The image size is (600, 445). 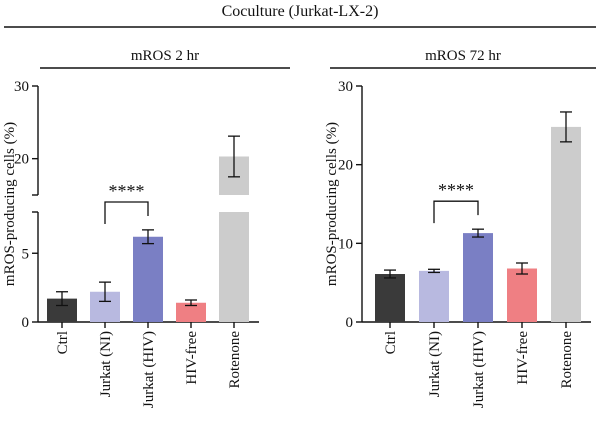 What do you see at coordinates (26, 254) in the screenshot?
I see `y-tick-label: 5` at bounding box center [26, 254].